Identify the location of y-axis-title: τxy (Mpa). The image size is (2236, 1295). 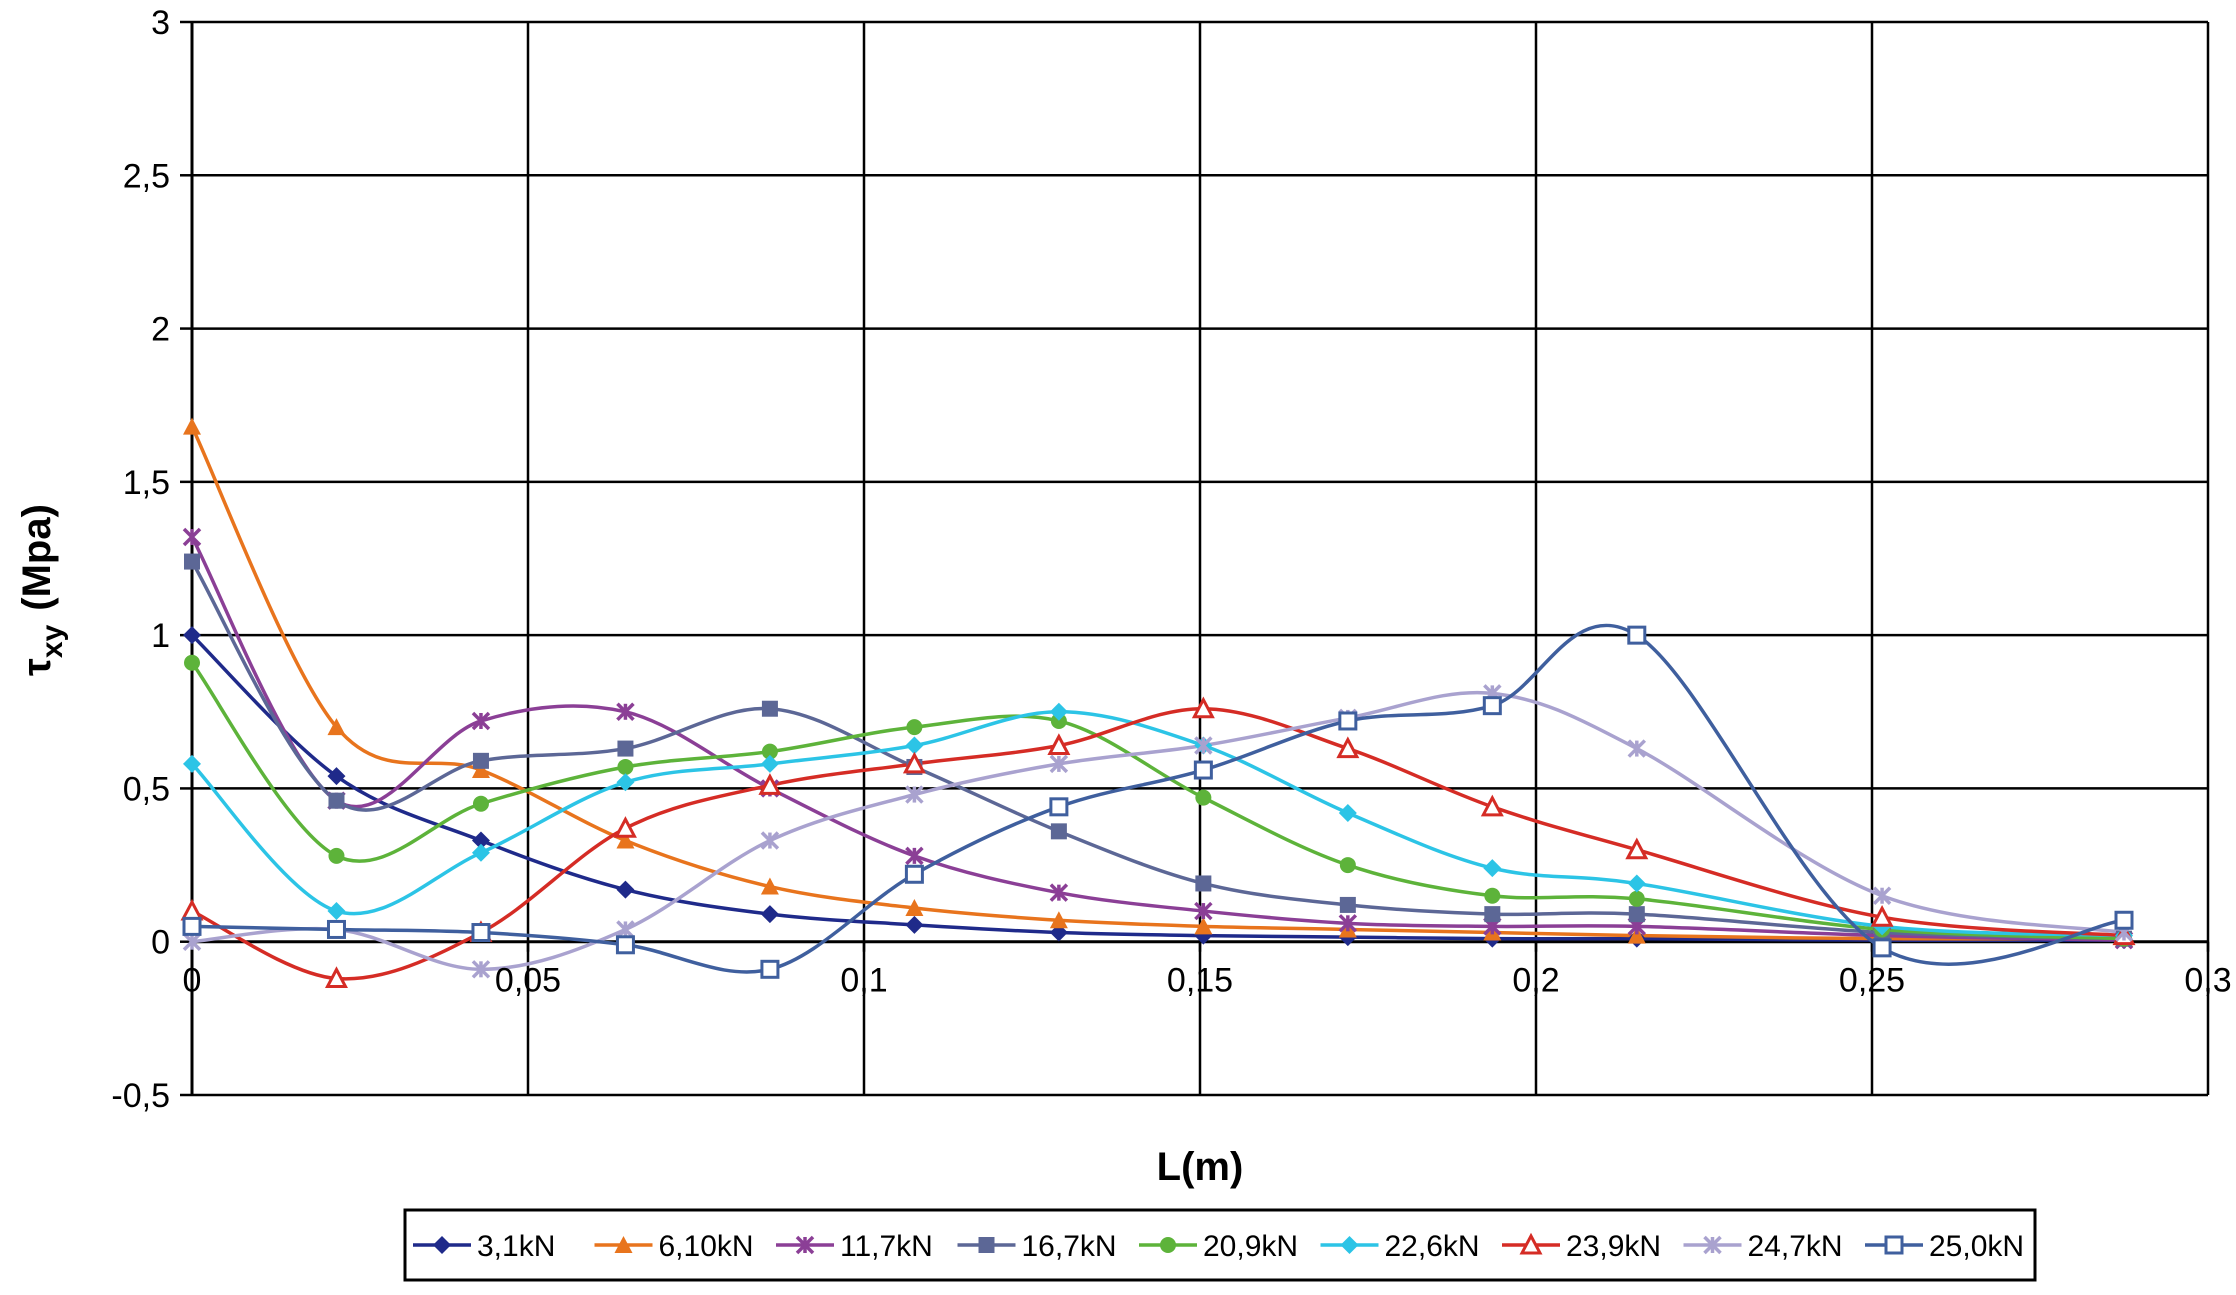
(42, 590).